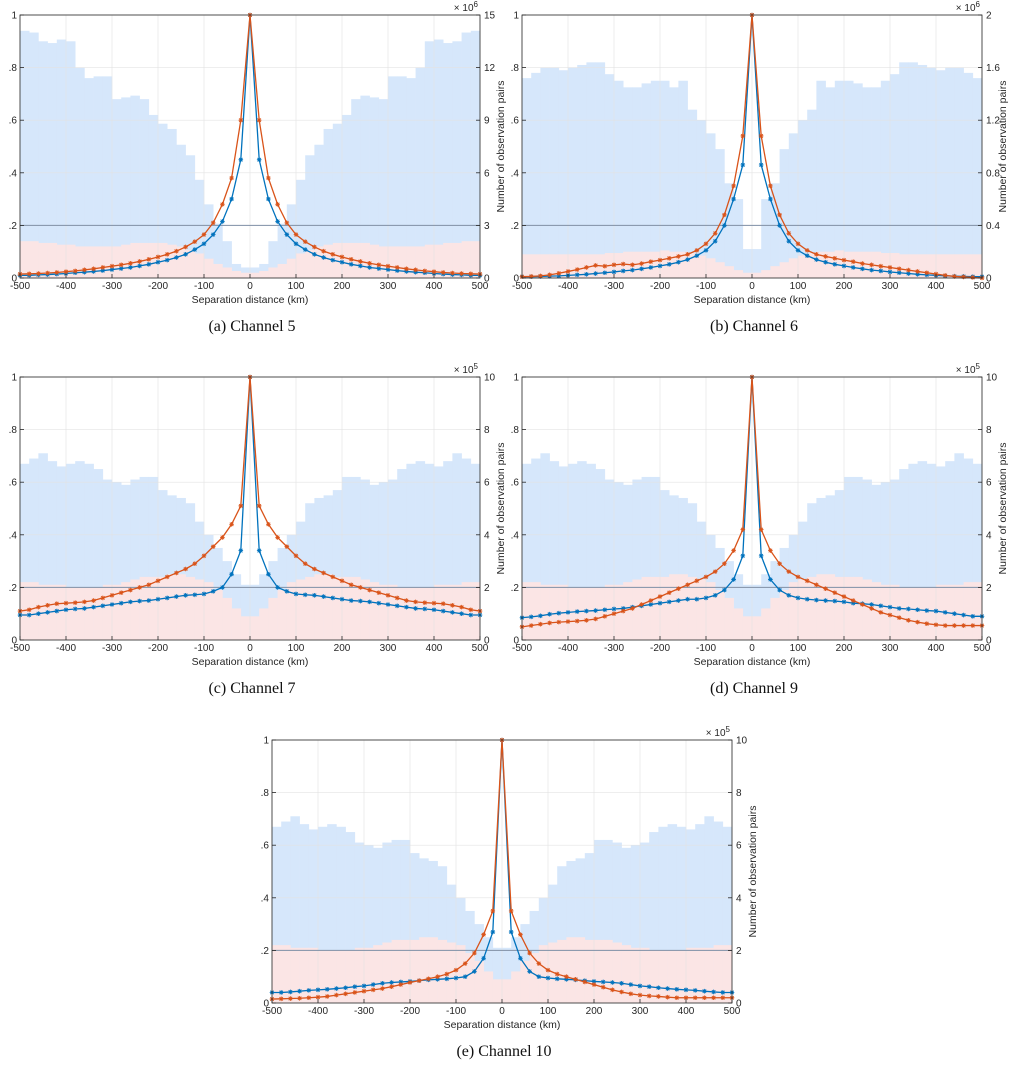  Describe the element at coordinates (982, 286) in the screenshot. I see `x-tick-label: 500` at that location.